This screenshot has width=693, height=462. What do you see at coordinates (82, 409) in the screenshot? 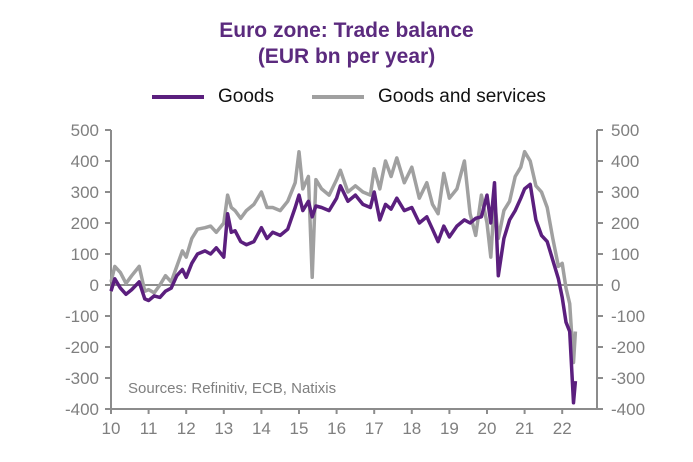
I see `y-tick-label-left: -400` at bounding box center [82, 409].